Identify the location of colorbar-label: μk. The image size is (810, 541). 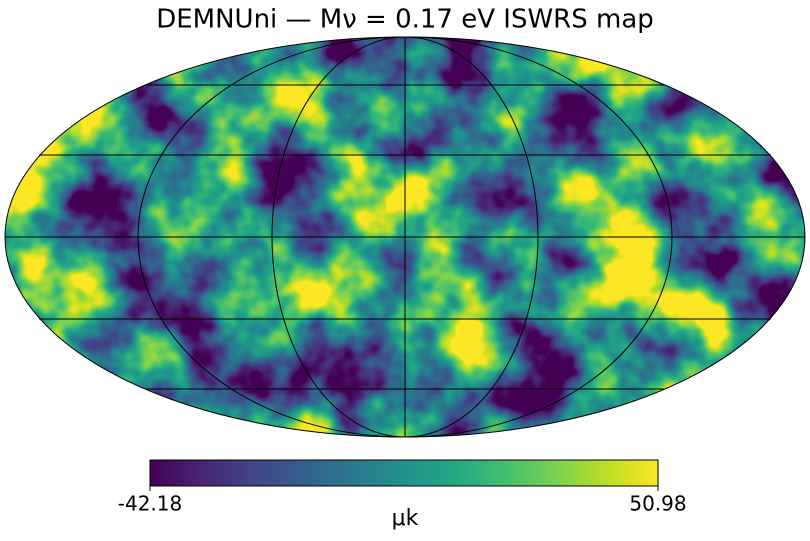
(405, 518).